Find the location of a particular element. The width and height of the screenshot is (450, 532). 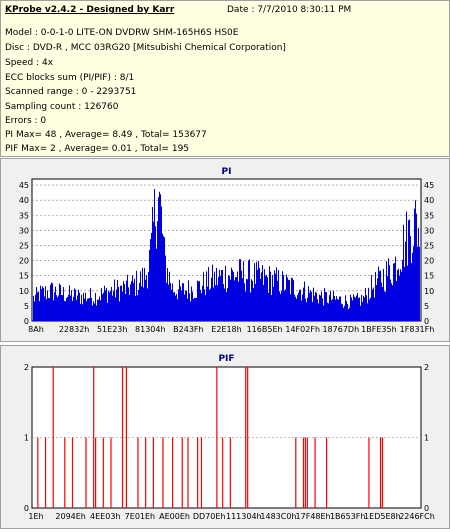

pi-ytick-right: 45 is located at coordinates (429, 185).